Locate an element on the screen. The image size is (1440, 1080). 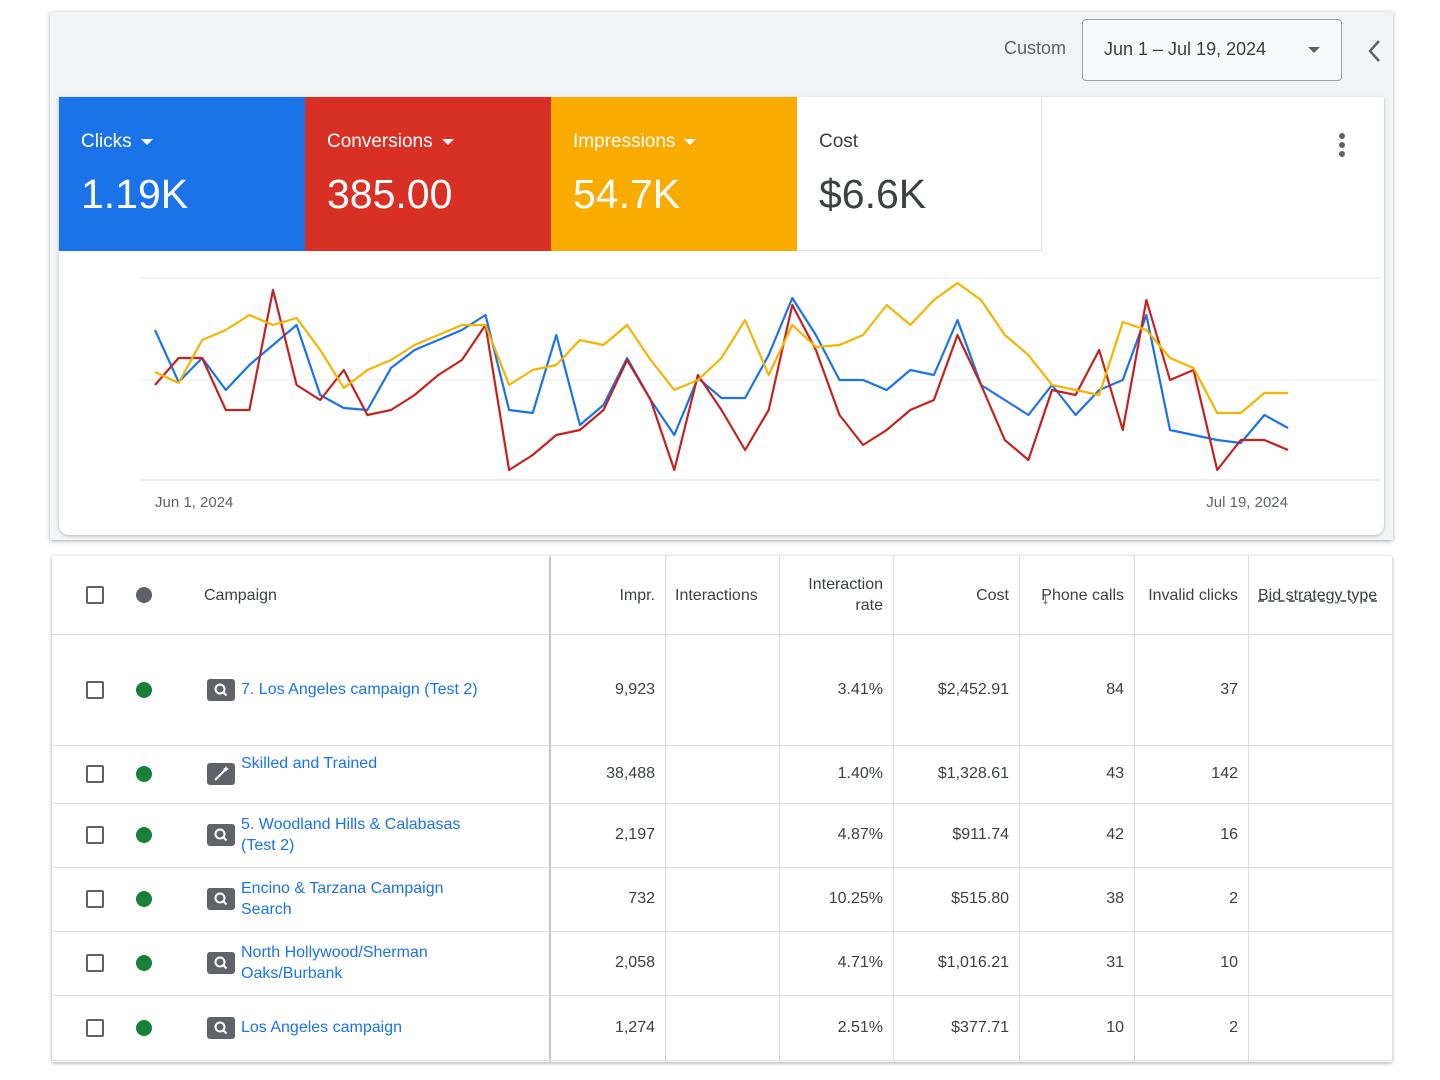
table-cell: $1,328.61 is located at coordinates (973, 773).